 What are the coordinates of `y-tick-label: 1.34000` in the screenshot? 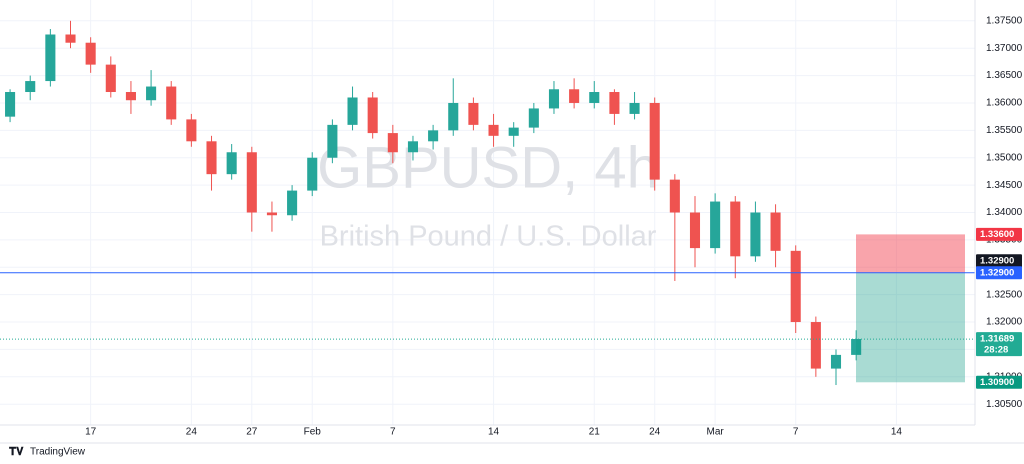 It's located at (1004, 212).